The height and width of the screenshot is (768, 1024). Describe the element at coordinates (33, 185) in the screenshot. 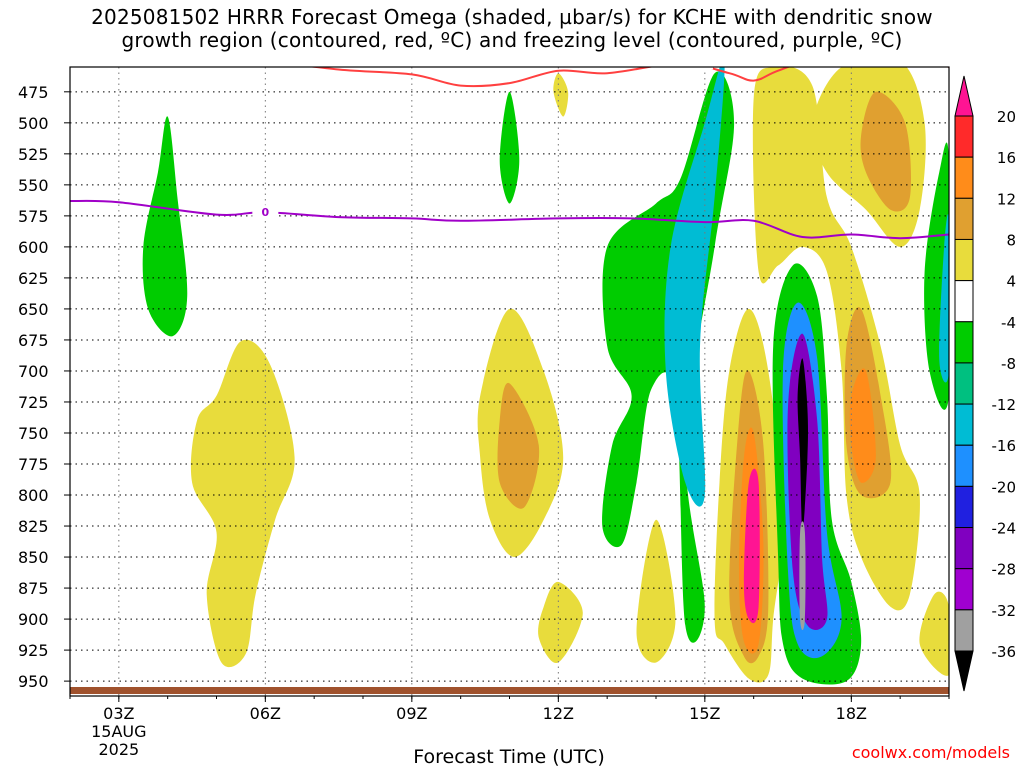

I see `y-tick-label: 550` at that location.